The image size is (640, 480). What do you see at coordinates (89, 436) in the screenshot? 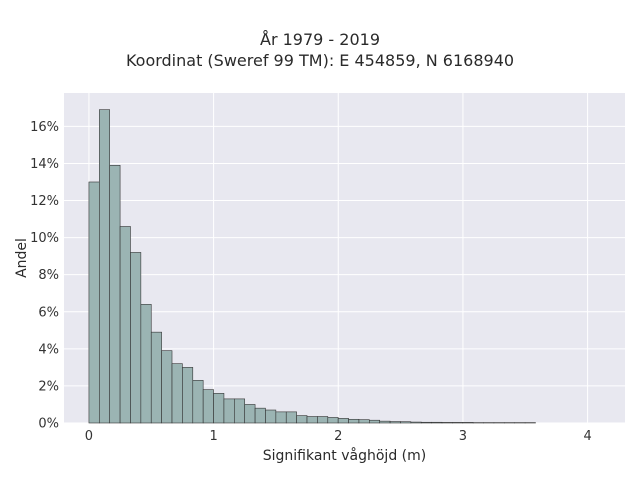
I see `x-tick-label: 0` at bounding box center [89, 436].